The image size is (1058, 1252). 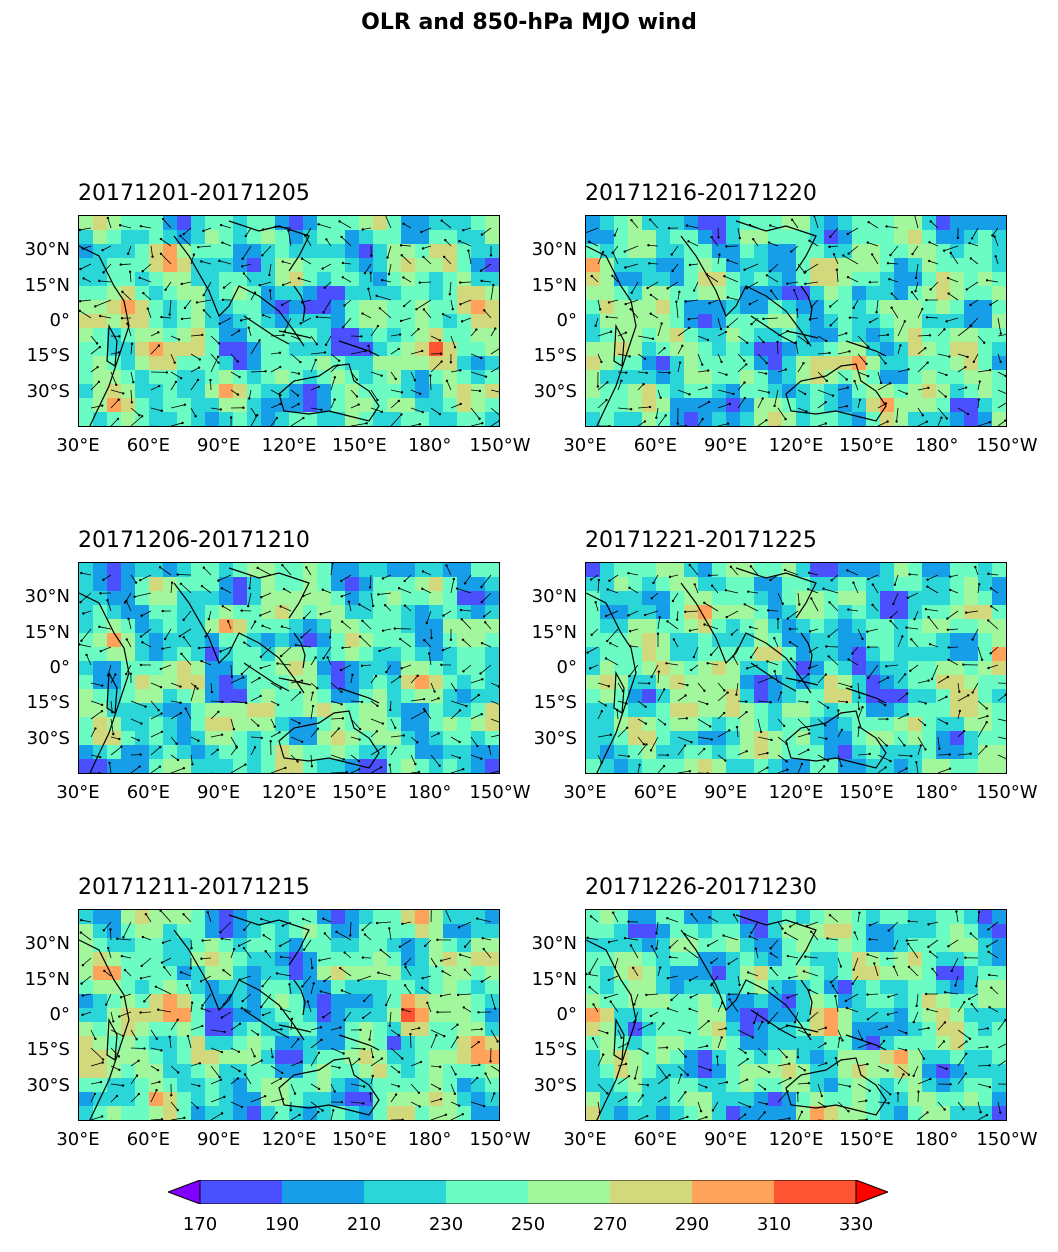 What do you see at coordinates (554, 250) in the screenshot?
I see `y-tick-label: 30°N` at bounding box center [554, 250].